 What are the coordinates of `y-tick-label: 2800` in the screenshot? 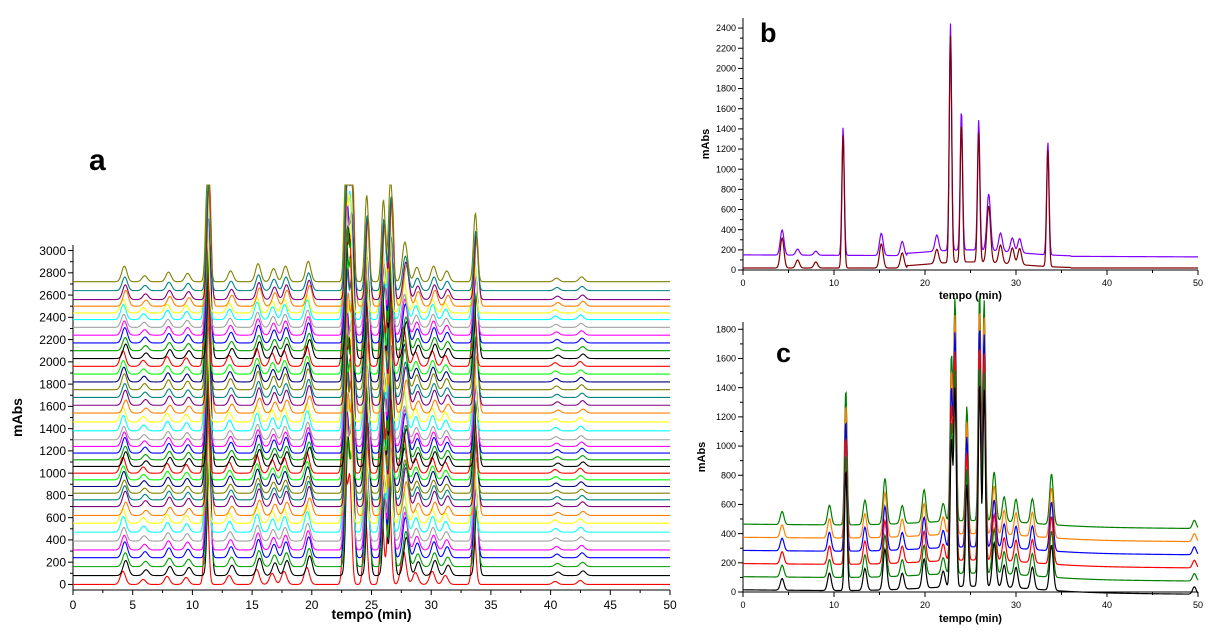 It's located at (52, 273).